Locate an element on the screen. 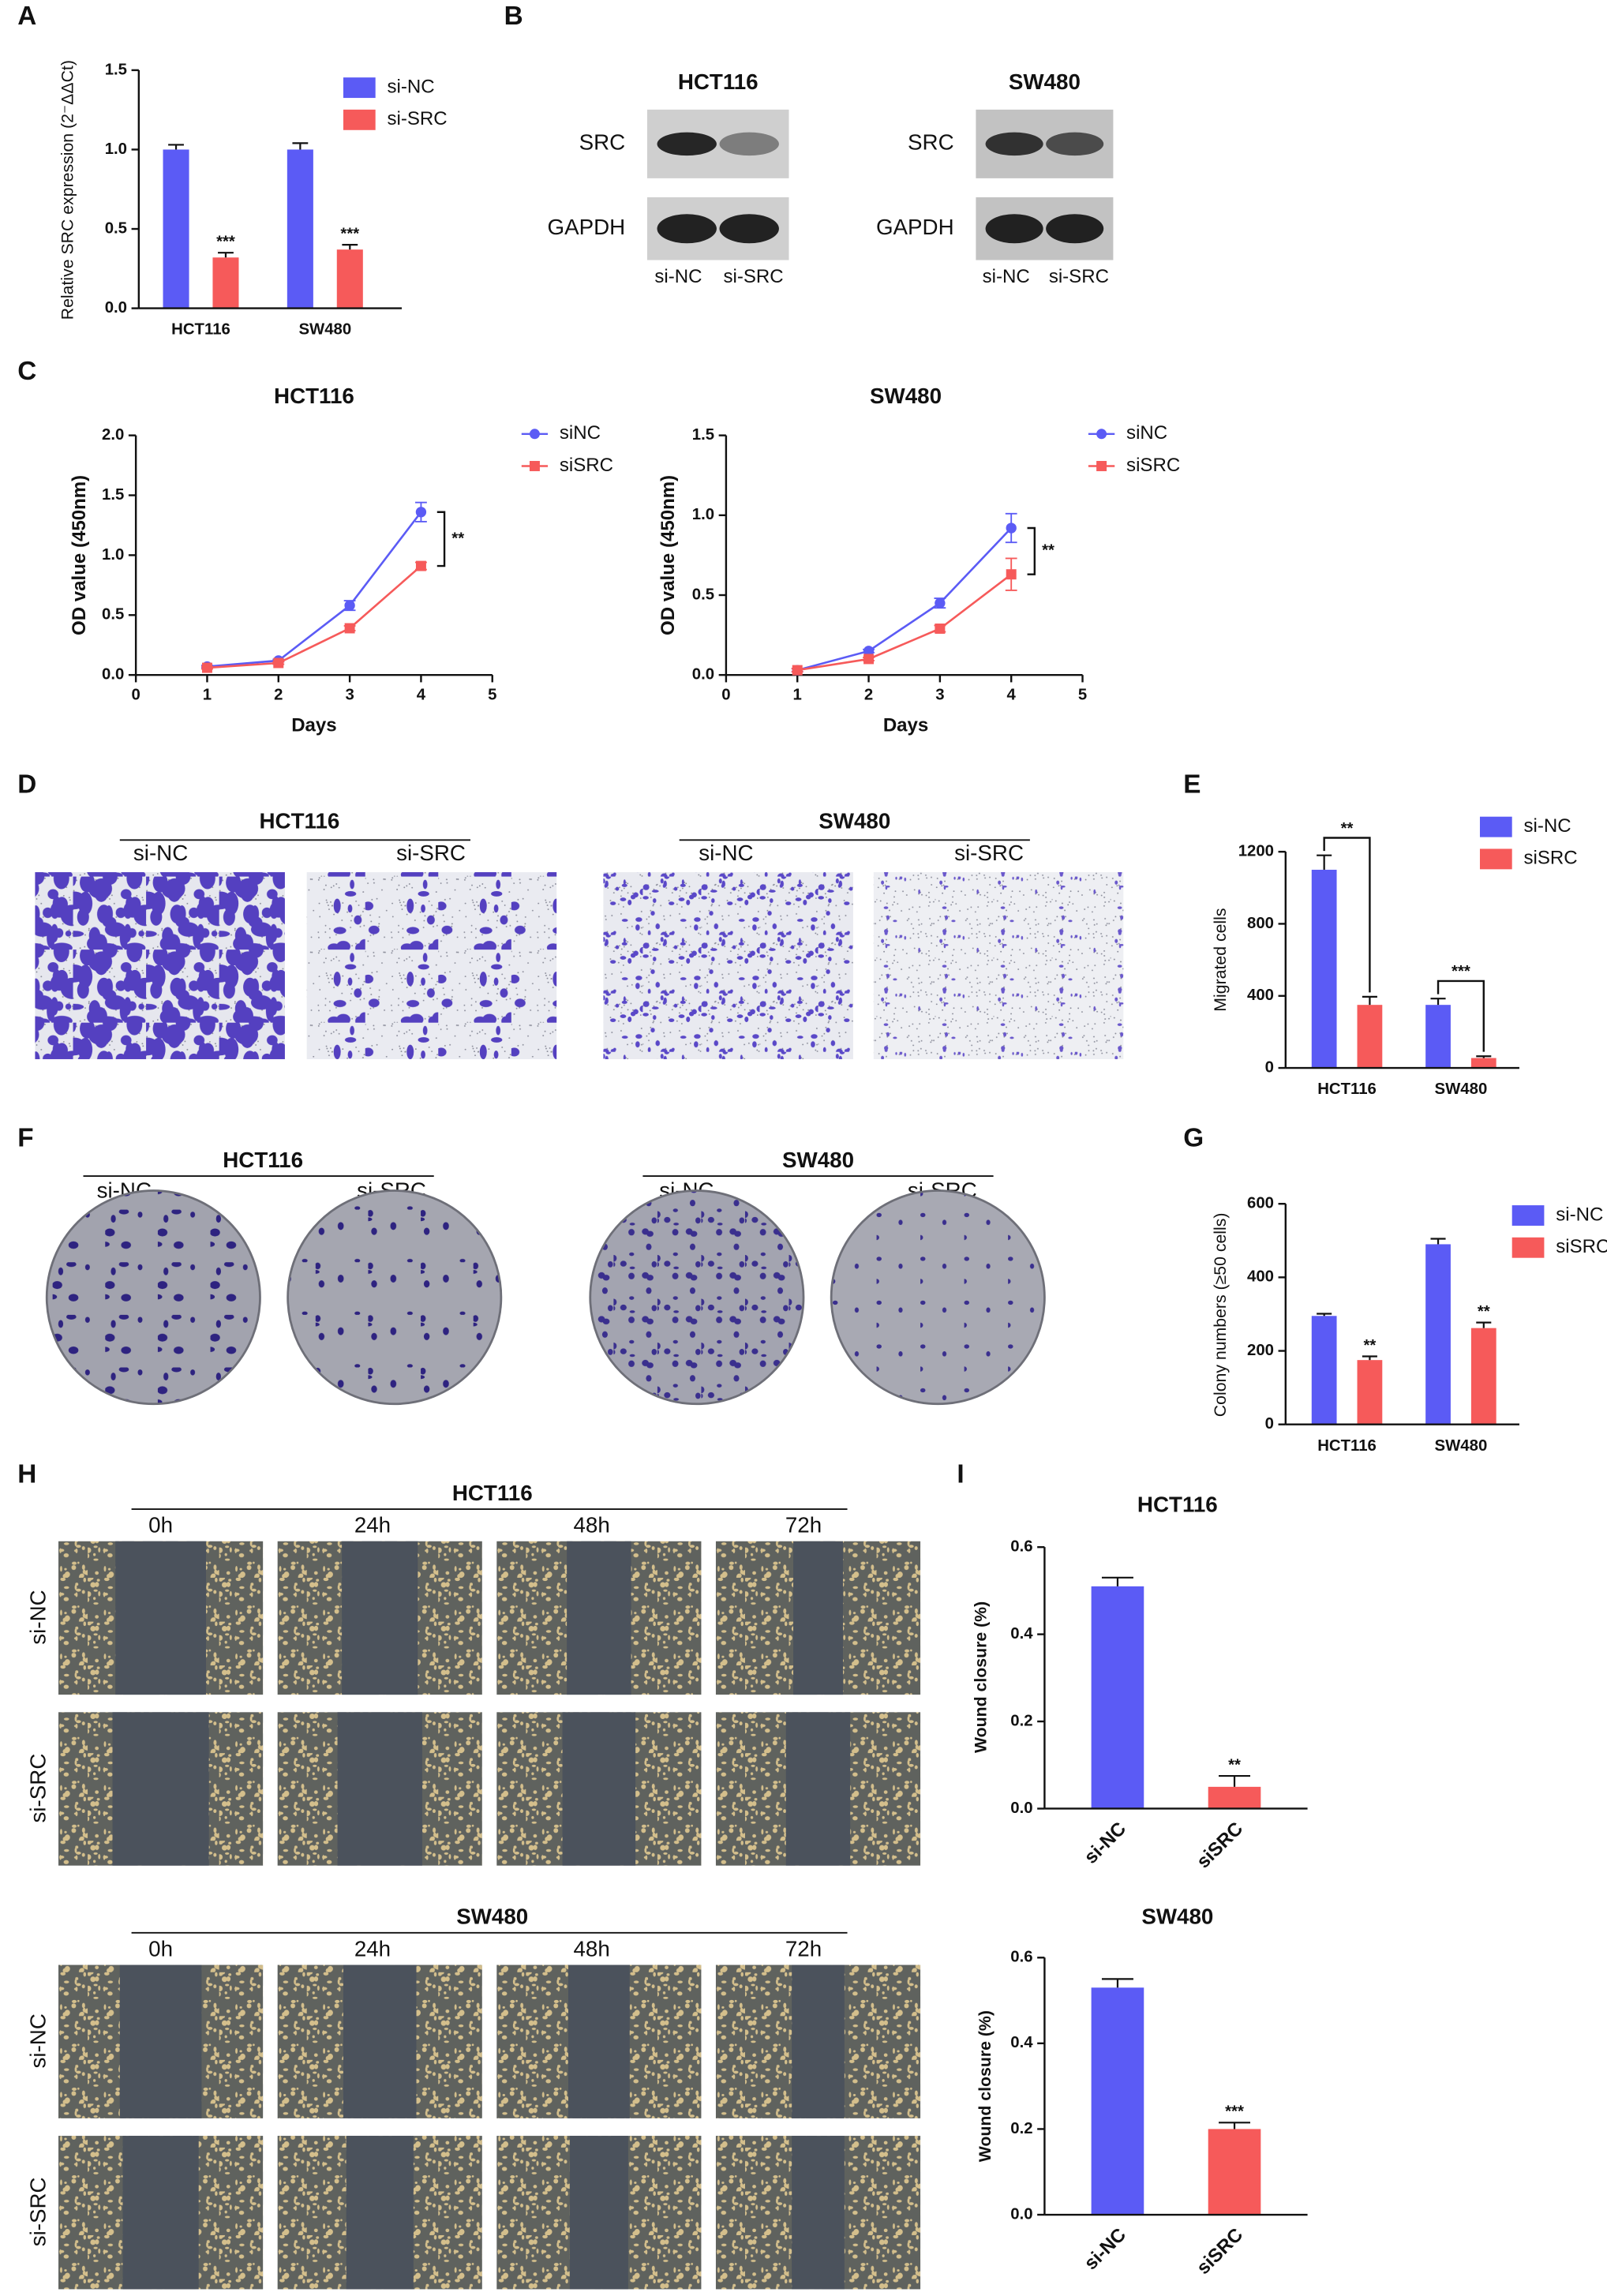 The height and width of the screenshot is (2296, 1607). x-tick-label: 0 is located at coordinates (135, 694).